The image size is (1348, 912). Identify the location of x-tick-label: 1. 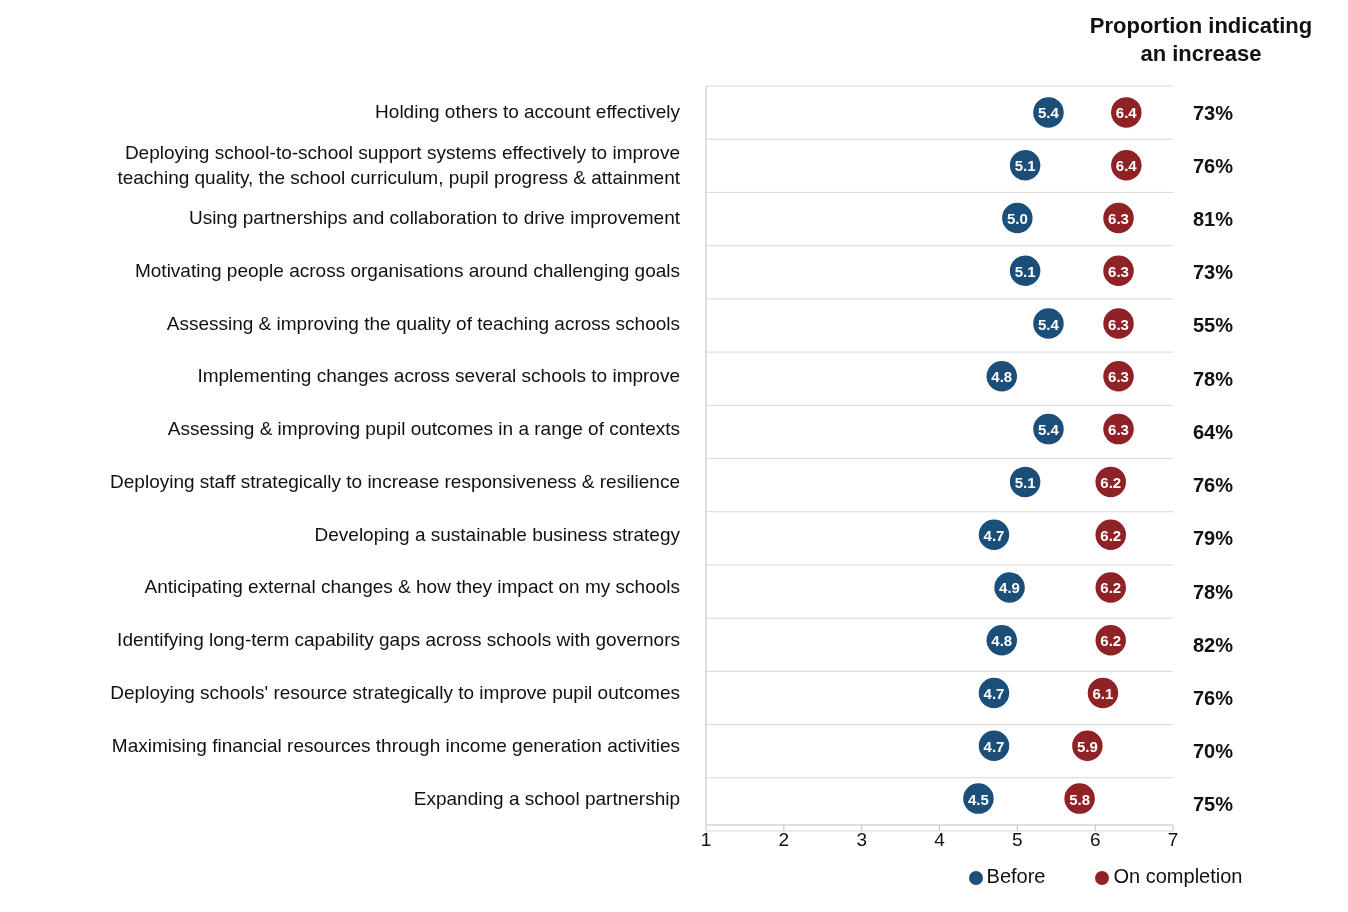
(706, 840).